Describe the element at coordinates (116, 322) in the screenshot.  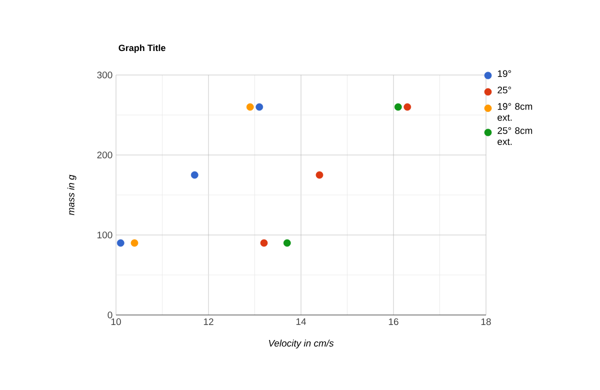
I see `x-tick-label: 10` at that location.